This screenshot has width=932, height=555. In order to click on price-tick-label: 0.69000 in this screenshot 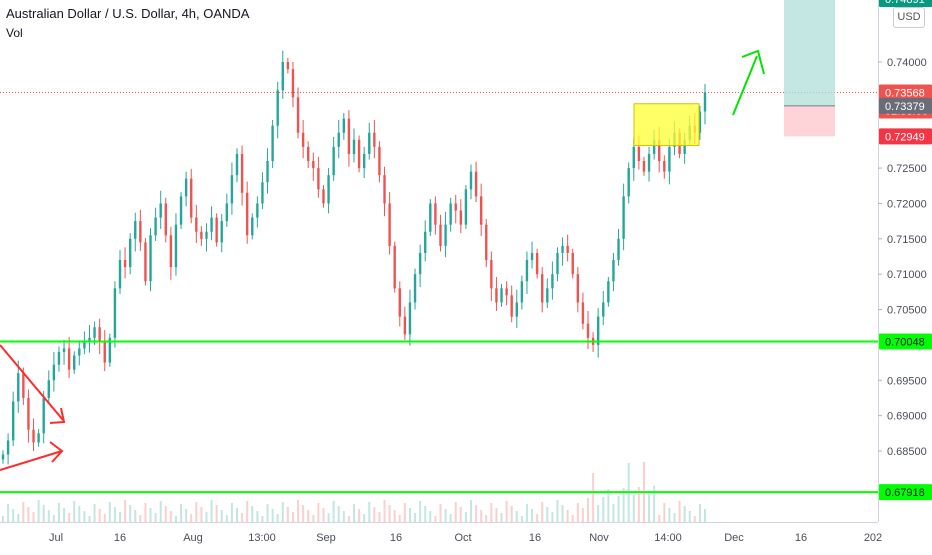, I will do `click(907, 417)`.